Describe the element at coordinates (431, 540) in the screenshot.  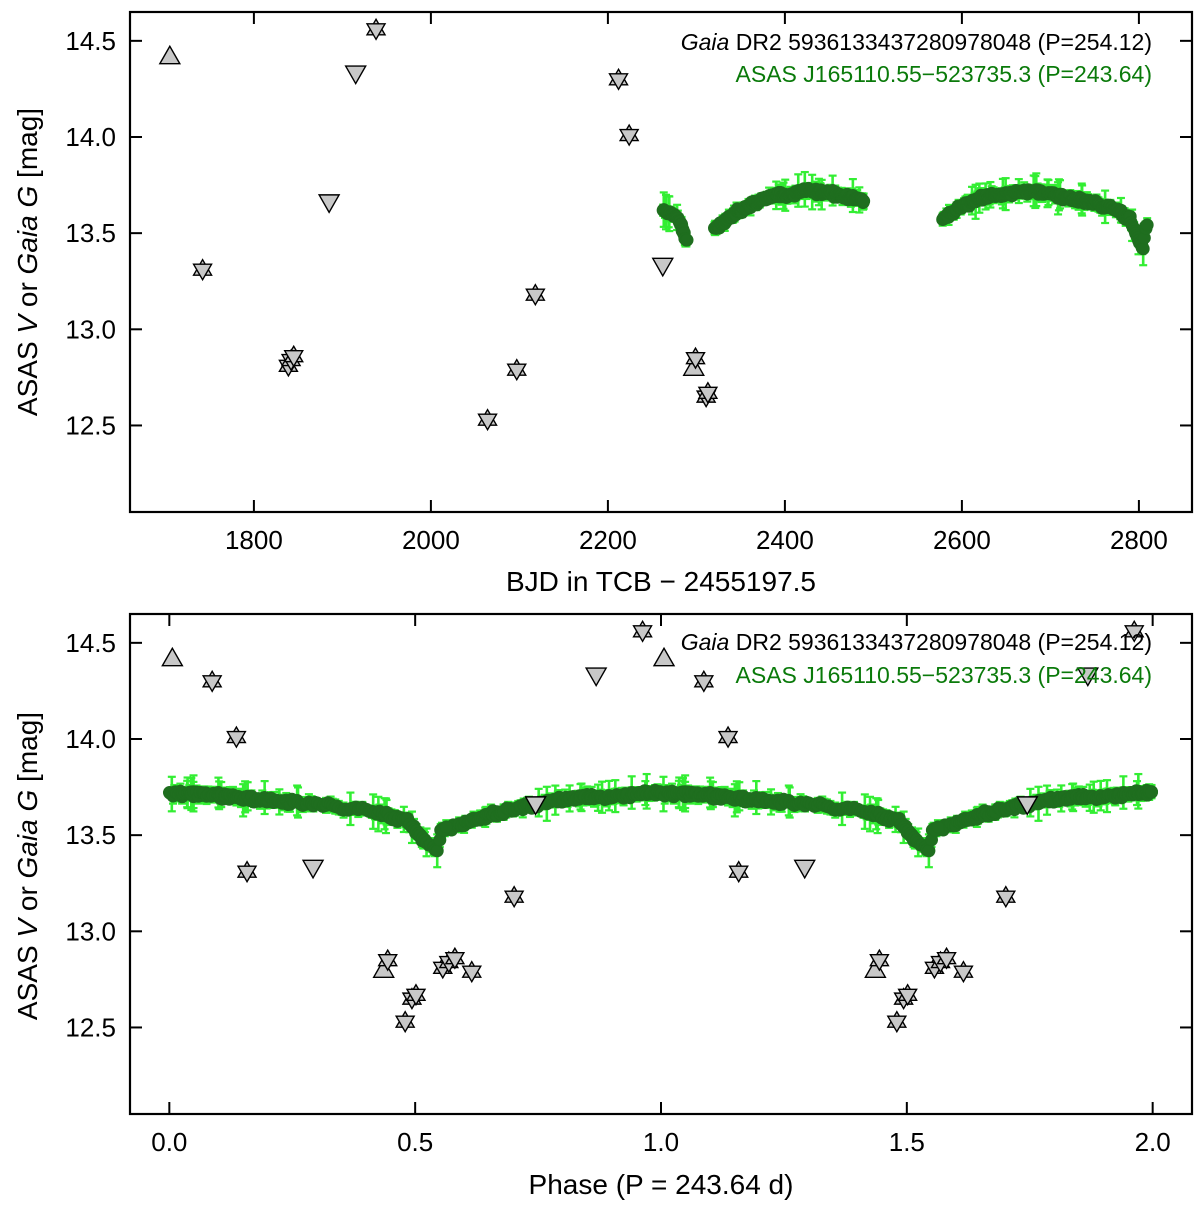
I see `top-x-tick-label: 2000` at that location.